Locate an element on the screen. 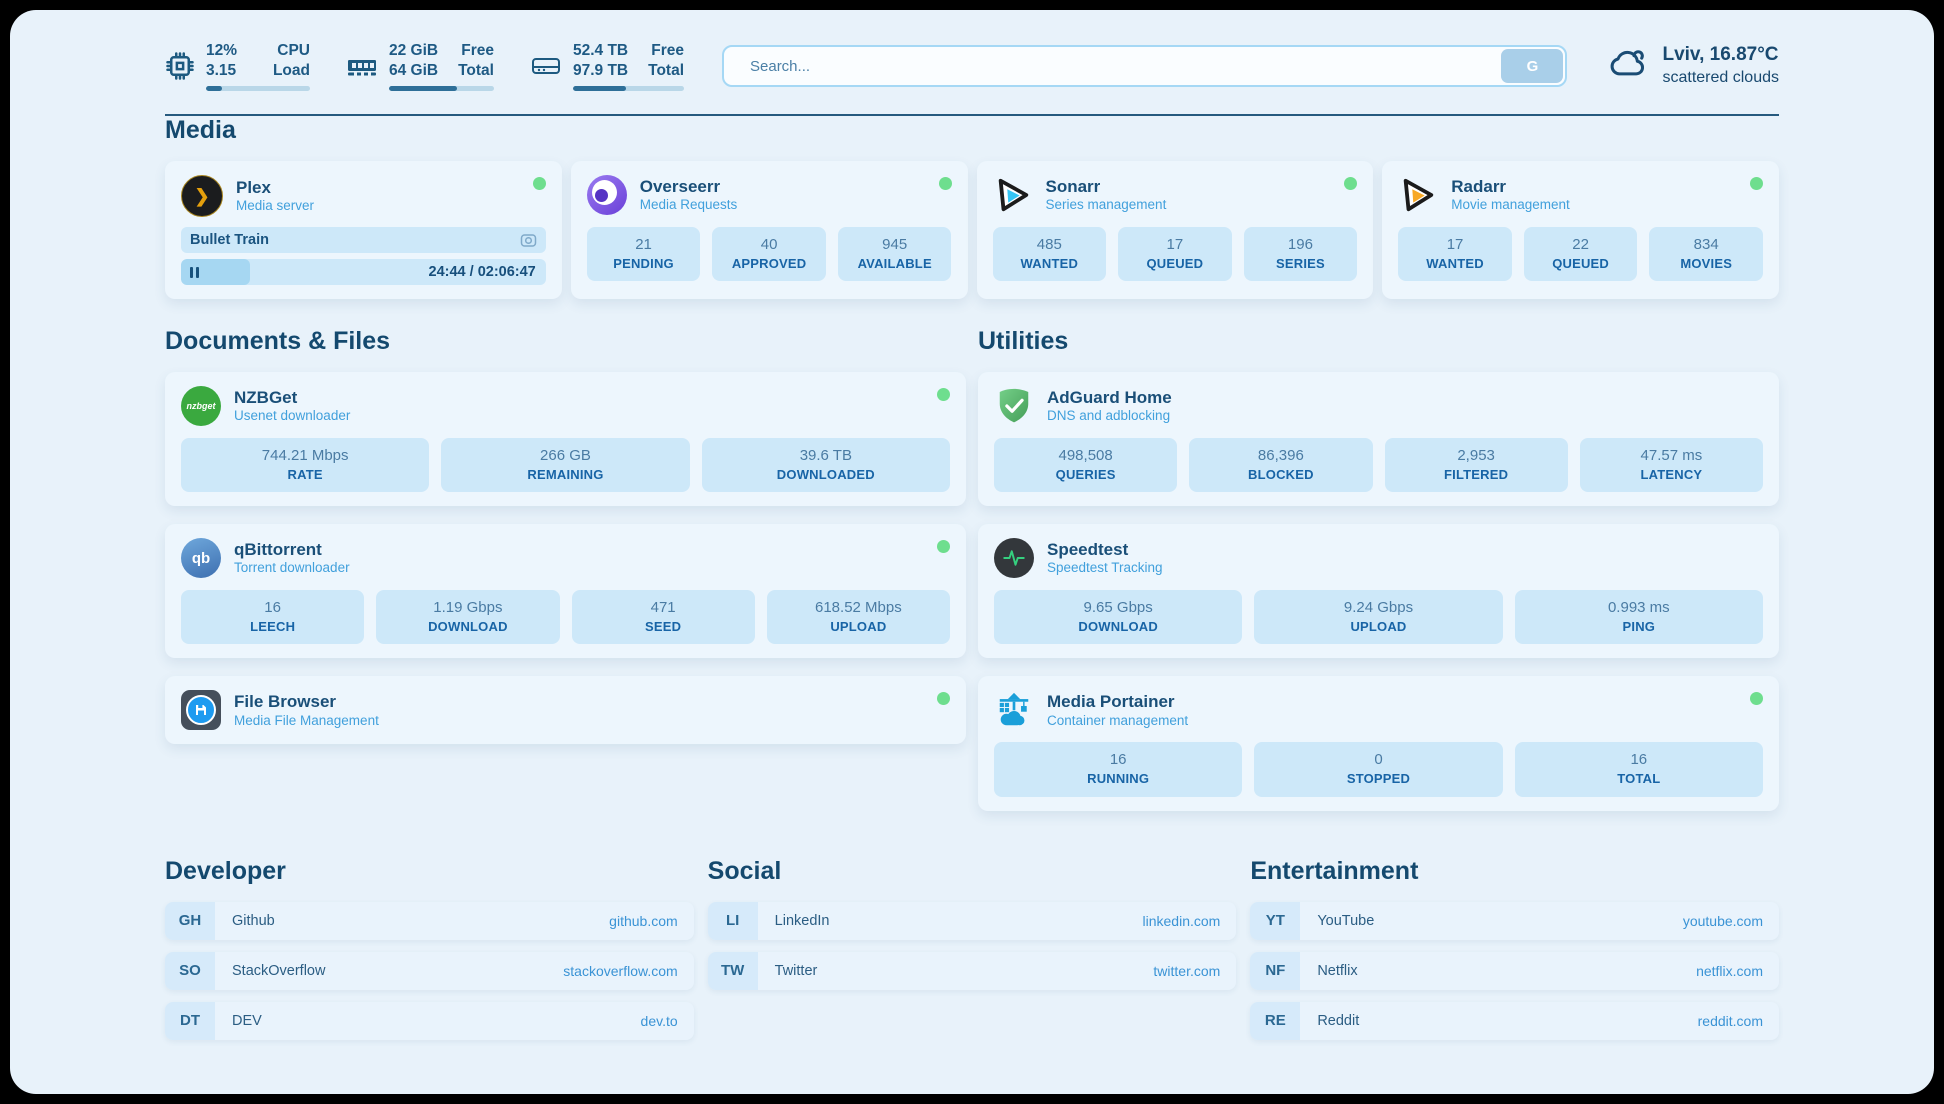  search-input is located at coordinates (1145, 66).